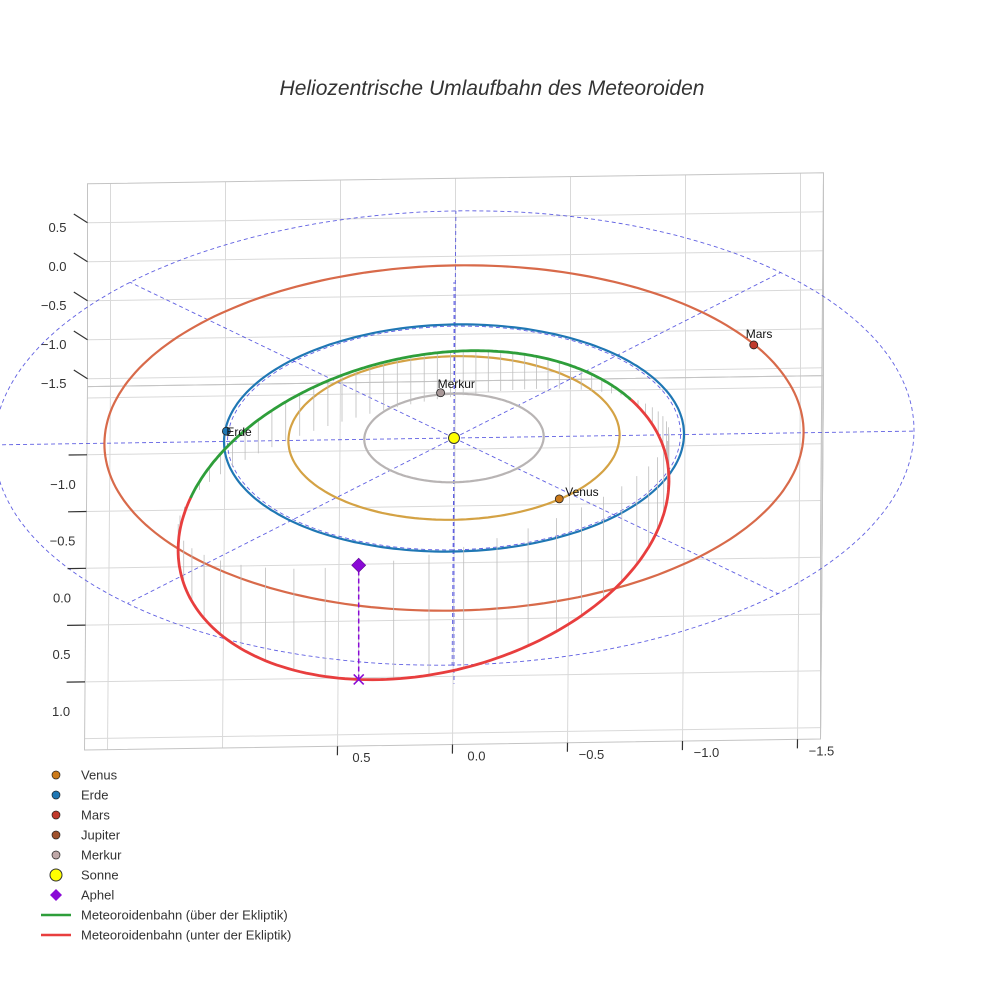  What do you see at coordinates (559, 499) in the screenshot?
I see `planet-marker-venus` at bounding box center [559, 499].